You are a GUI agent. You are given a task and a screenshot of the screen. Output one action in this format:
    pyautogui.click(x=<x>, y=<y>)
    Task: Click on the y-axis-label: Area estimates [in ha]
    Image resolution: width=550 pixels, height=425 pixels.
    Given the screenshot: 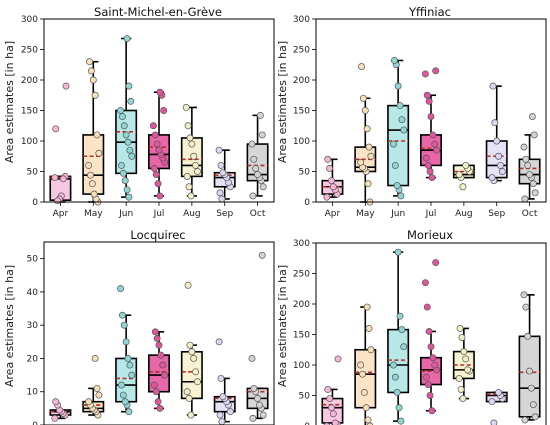 What is the action you would take?
    pyautogui.click(x=282, y=326)
    